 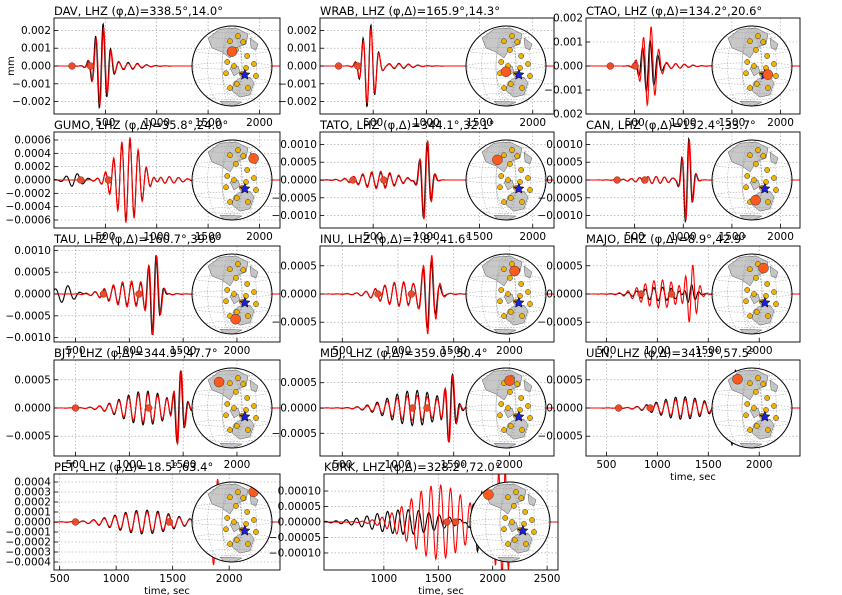 What do you see at coordinates (302, 49) in the screenshot?
I see `y-tick-label: 0.001` at bounding box center [302, 49].